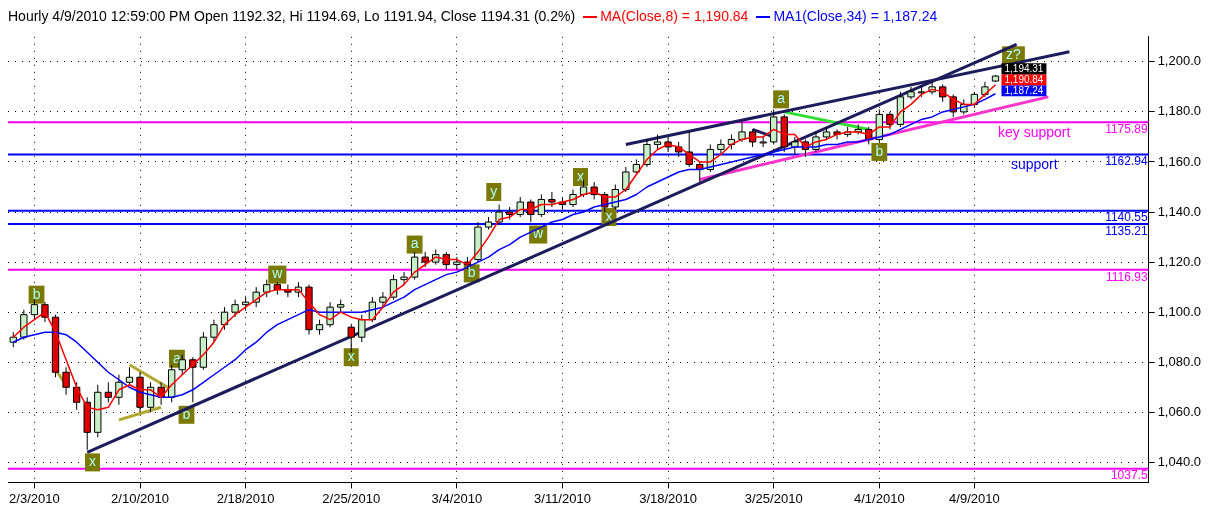 This screenshot has height=516, width=1217. I want to click on annotation: support, so click(1034, 164).